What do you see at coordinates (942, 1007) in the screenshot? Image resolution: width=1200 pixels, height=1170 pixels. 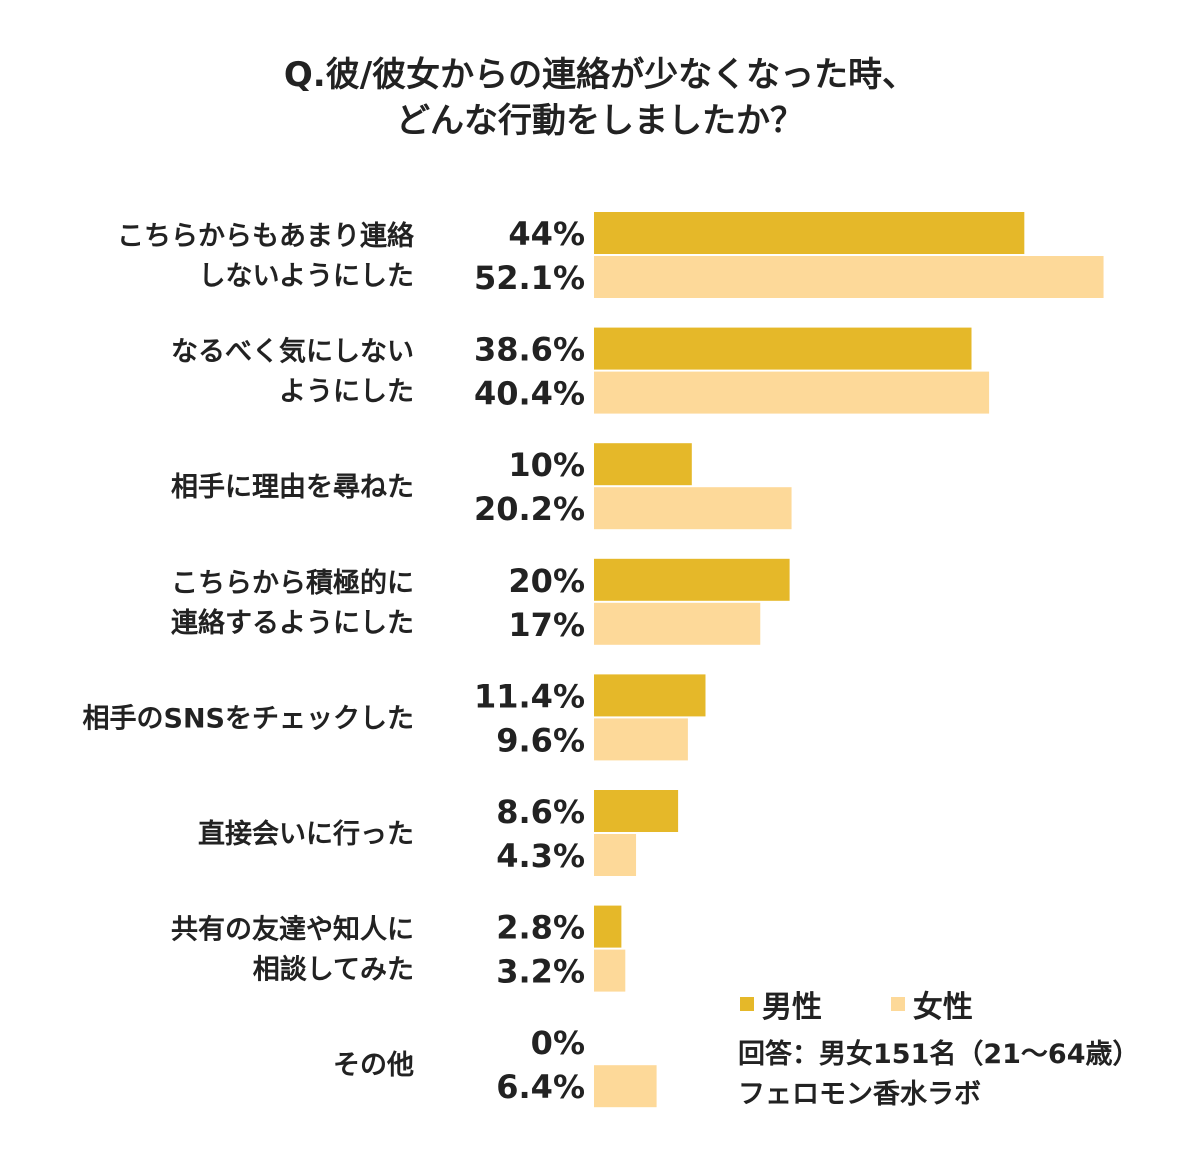 I see `legend-label-female: 女性` at bounding box center [942, 1007].